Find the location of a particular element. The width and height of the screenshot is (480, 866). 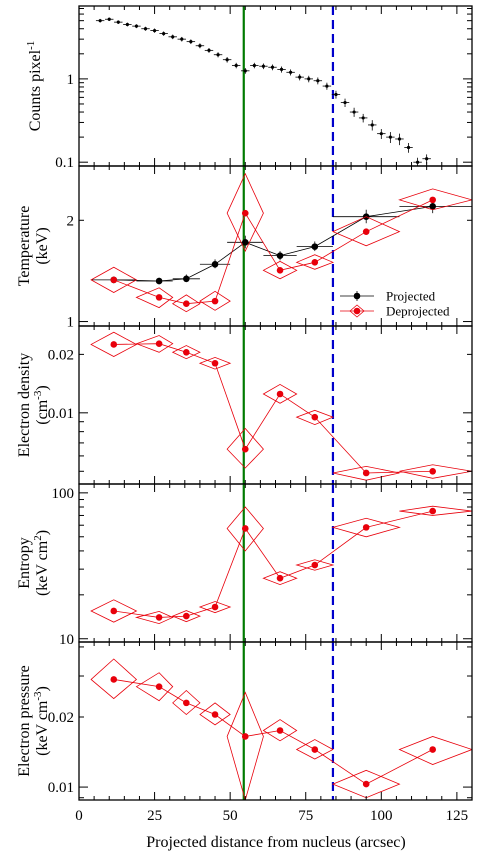

legend-deprojected-marker is located at coordinates (357, 311).